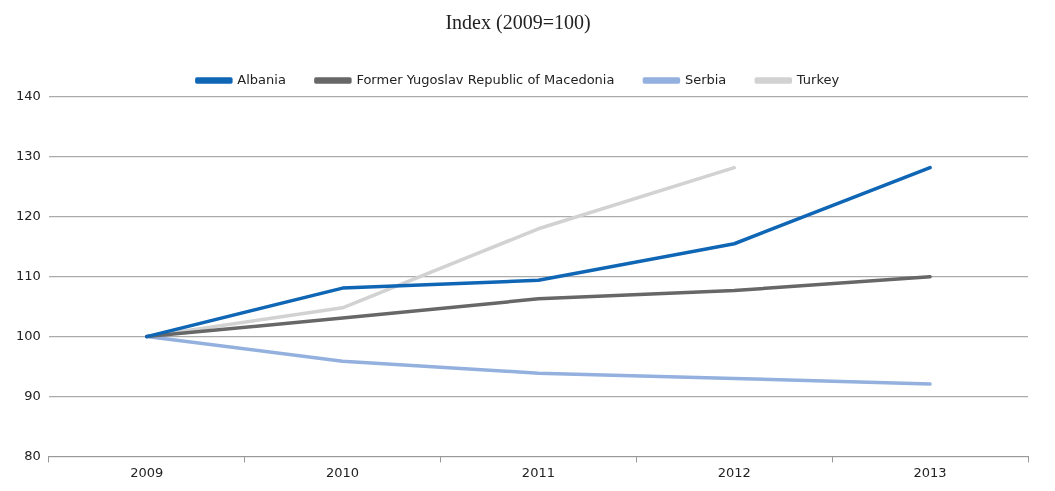  I want to click on legend-label: Albania, so click(261, 79).